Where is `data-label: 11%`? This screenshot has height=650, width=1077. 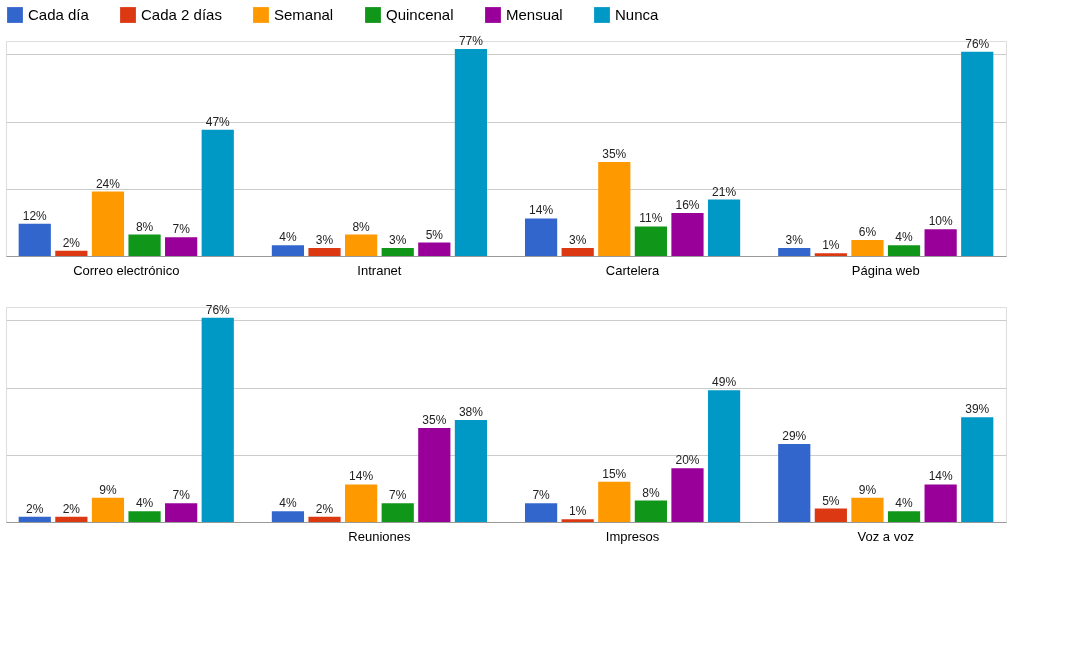
data-label: 11% is located at coordinates (651, 218).